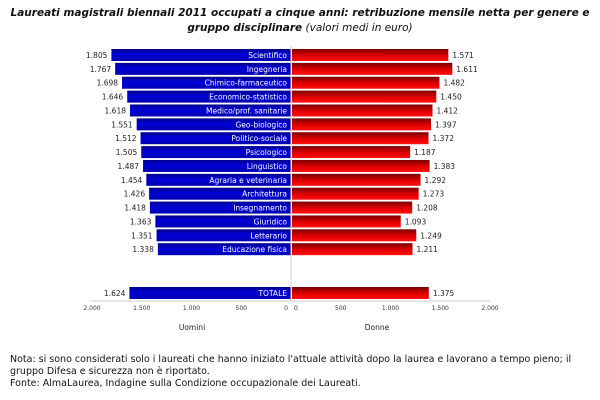 The image size is (600, 400). Describe the element at coordinates (264, 194) in the screenshot. I see `category-label: Architettura` at that location.